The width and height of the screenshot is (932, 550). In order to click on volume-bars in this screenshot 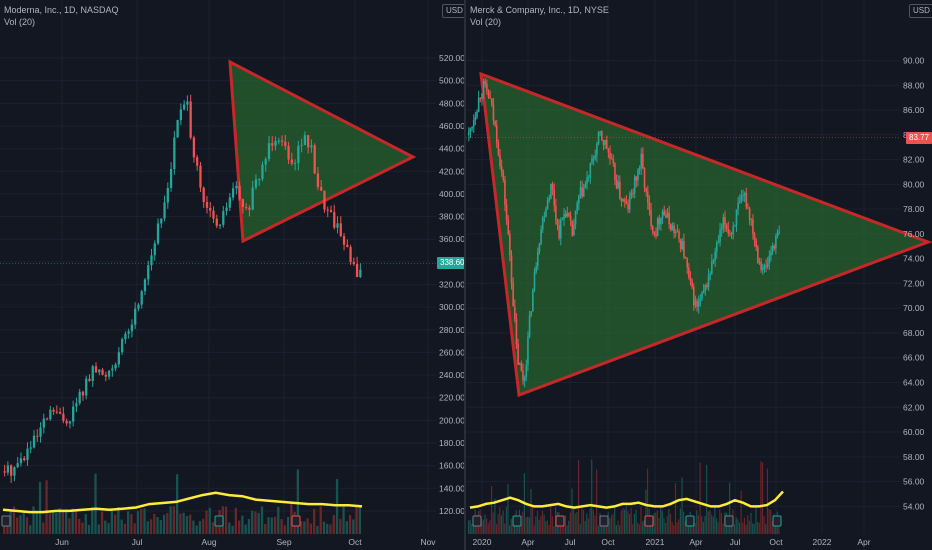, I will do `click(182, 501)`.